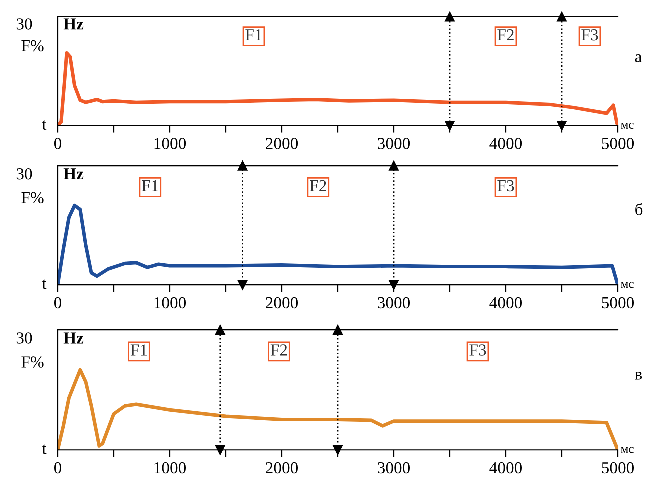 The height and width of the screenshot is (484, 654). Describe the element at coordinates (639, 209) in the screenshot. I see `text: б` at that location.